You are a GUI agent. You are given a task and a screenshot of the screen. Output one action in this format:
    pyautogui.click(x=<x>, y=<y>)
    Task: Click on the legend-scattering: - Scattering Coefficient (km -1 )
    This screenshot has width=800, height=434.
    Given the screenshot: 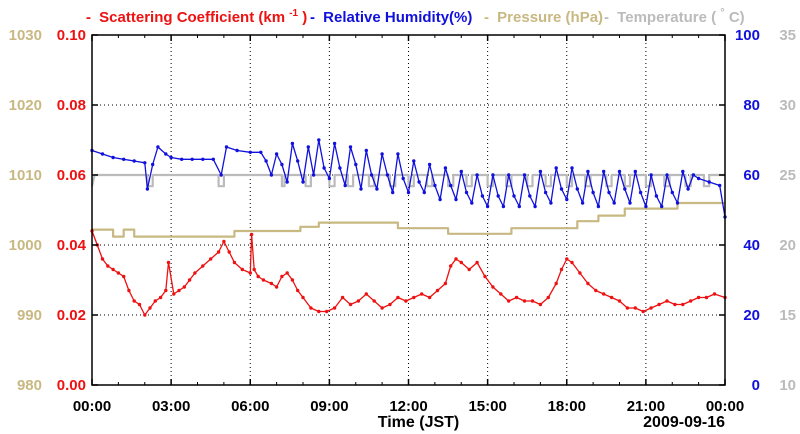 What is the action you would take?
    pyautogui.click(x=196, y=14)
    